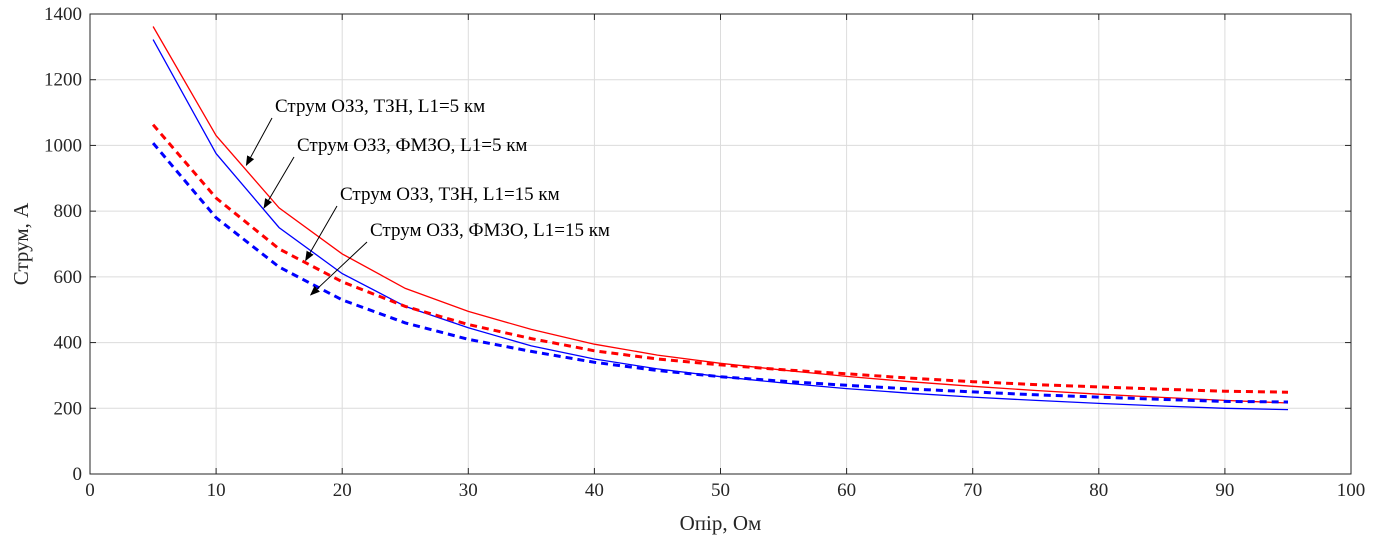 The image size is (1385, 540). Describe the element at coordinates (21, 243) in the screenshot. I see `y-axis-label: Струм, А` at that location.